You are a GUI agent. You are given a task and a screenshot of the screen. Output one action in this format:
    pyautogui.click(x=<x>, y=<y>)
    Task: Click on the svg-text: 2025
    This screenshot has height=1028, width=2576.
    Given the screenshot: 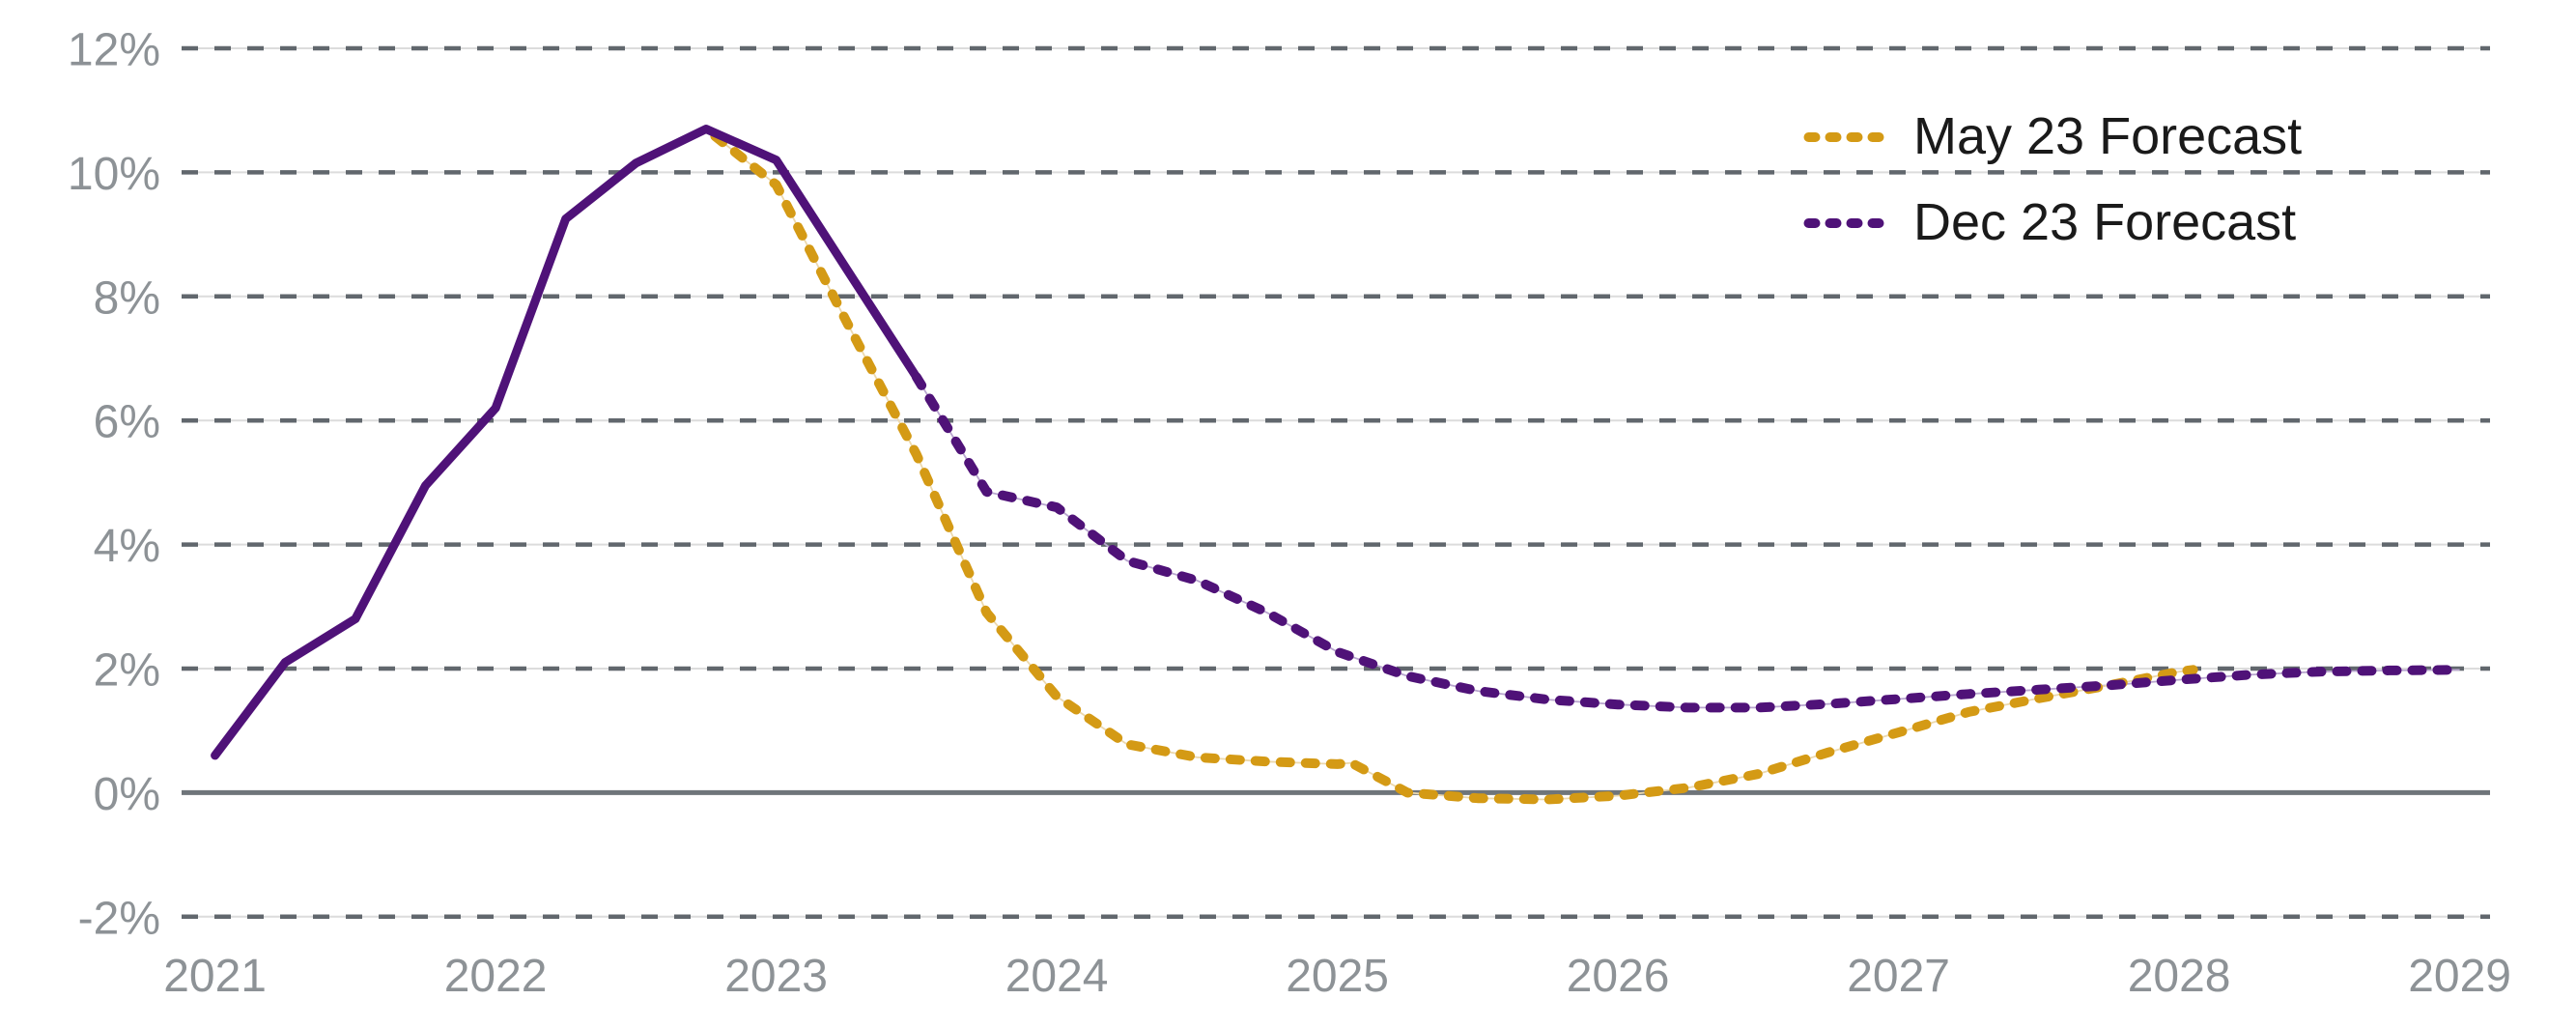 What is the action you would take?
    pyautogui.click(x=1337, y=976)
    